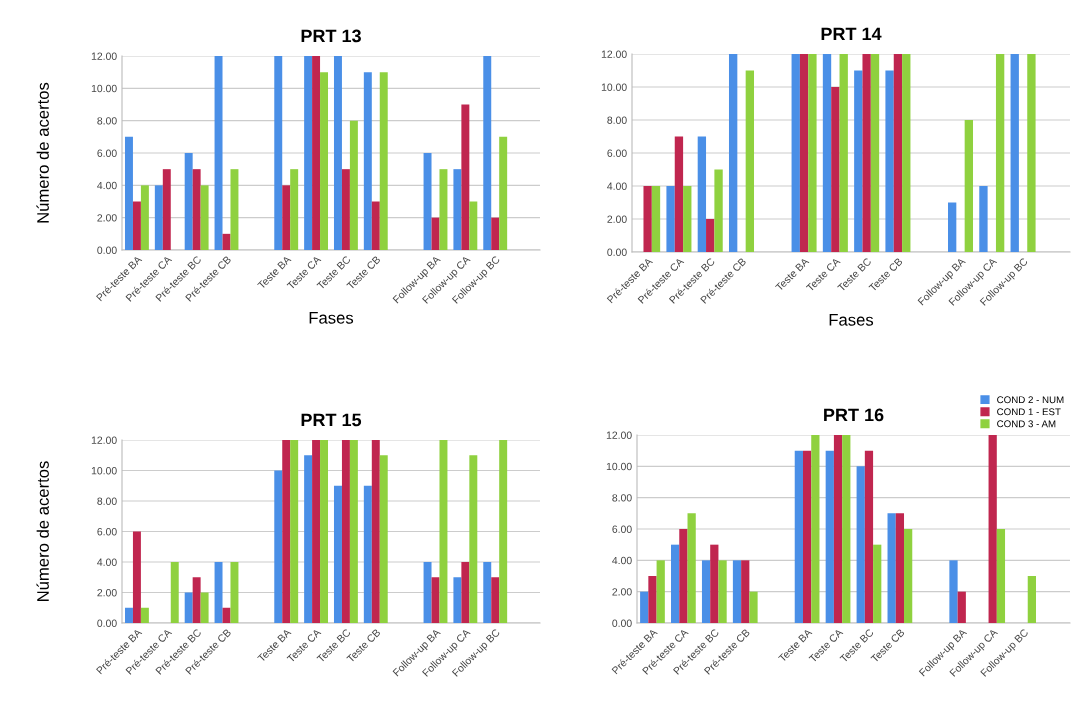 The height and width of the screenshot is (707, 1076). Describe the element at coordinates (331, 420) in the screenshot. I see `chart-title: PRT 15` at that location.